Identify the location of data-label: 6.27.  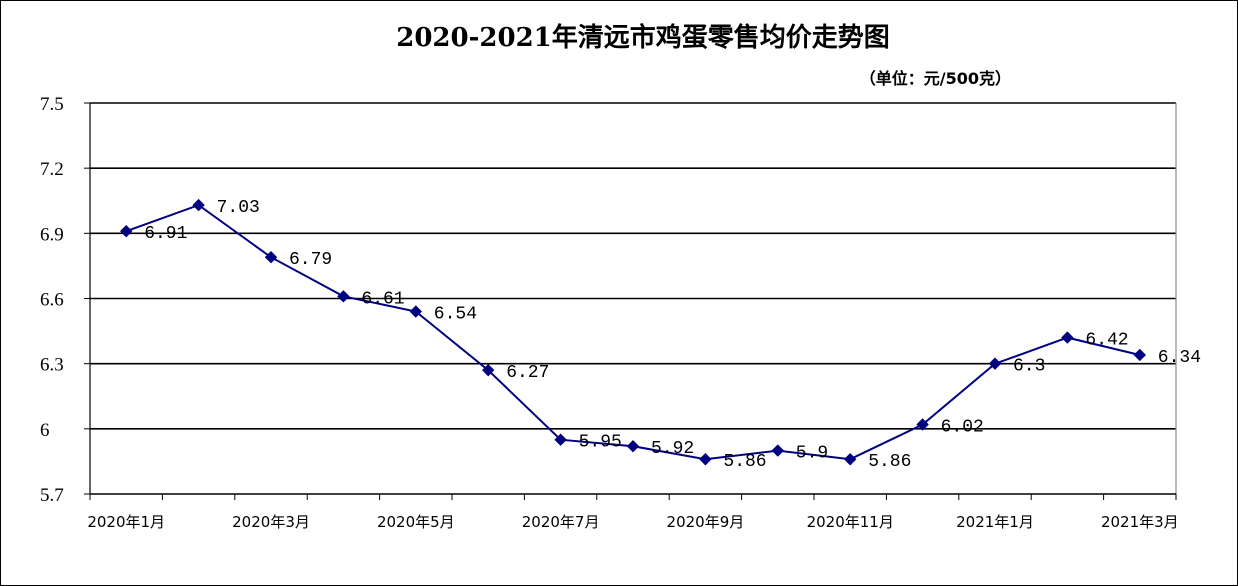
(527, 373).